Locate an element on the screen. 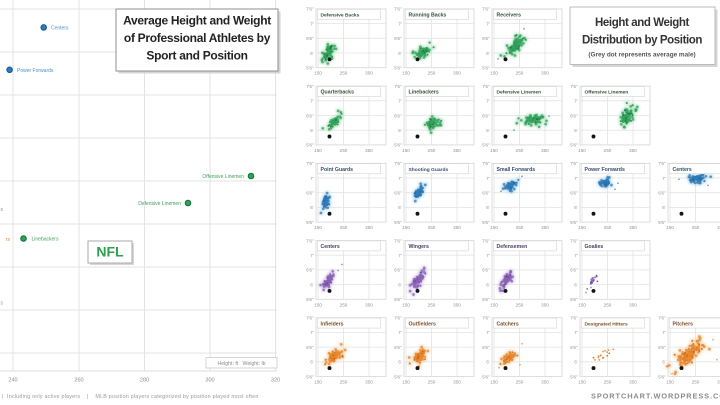 This screenshot has height=405, width=720. svg-text: Infielders is located at coordinates (332, 324).